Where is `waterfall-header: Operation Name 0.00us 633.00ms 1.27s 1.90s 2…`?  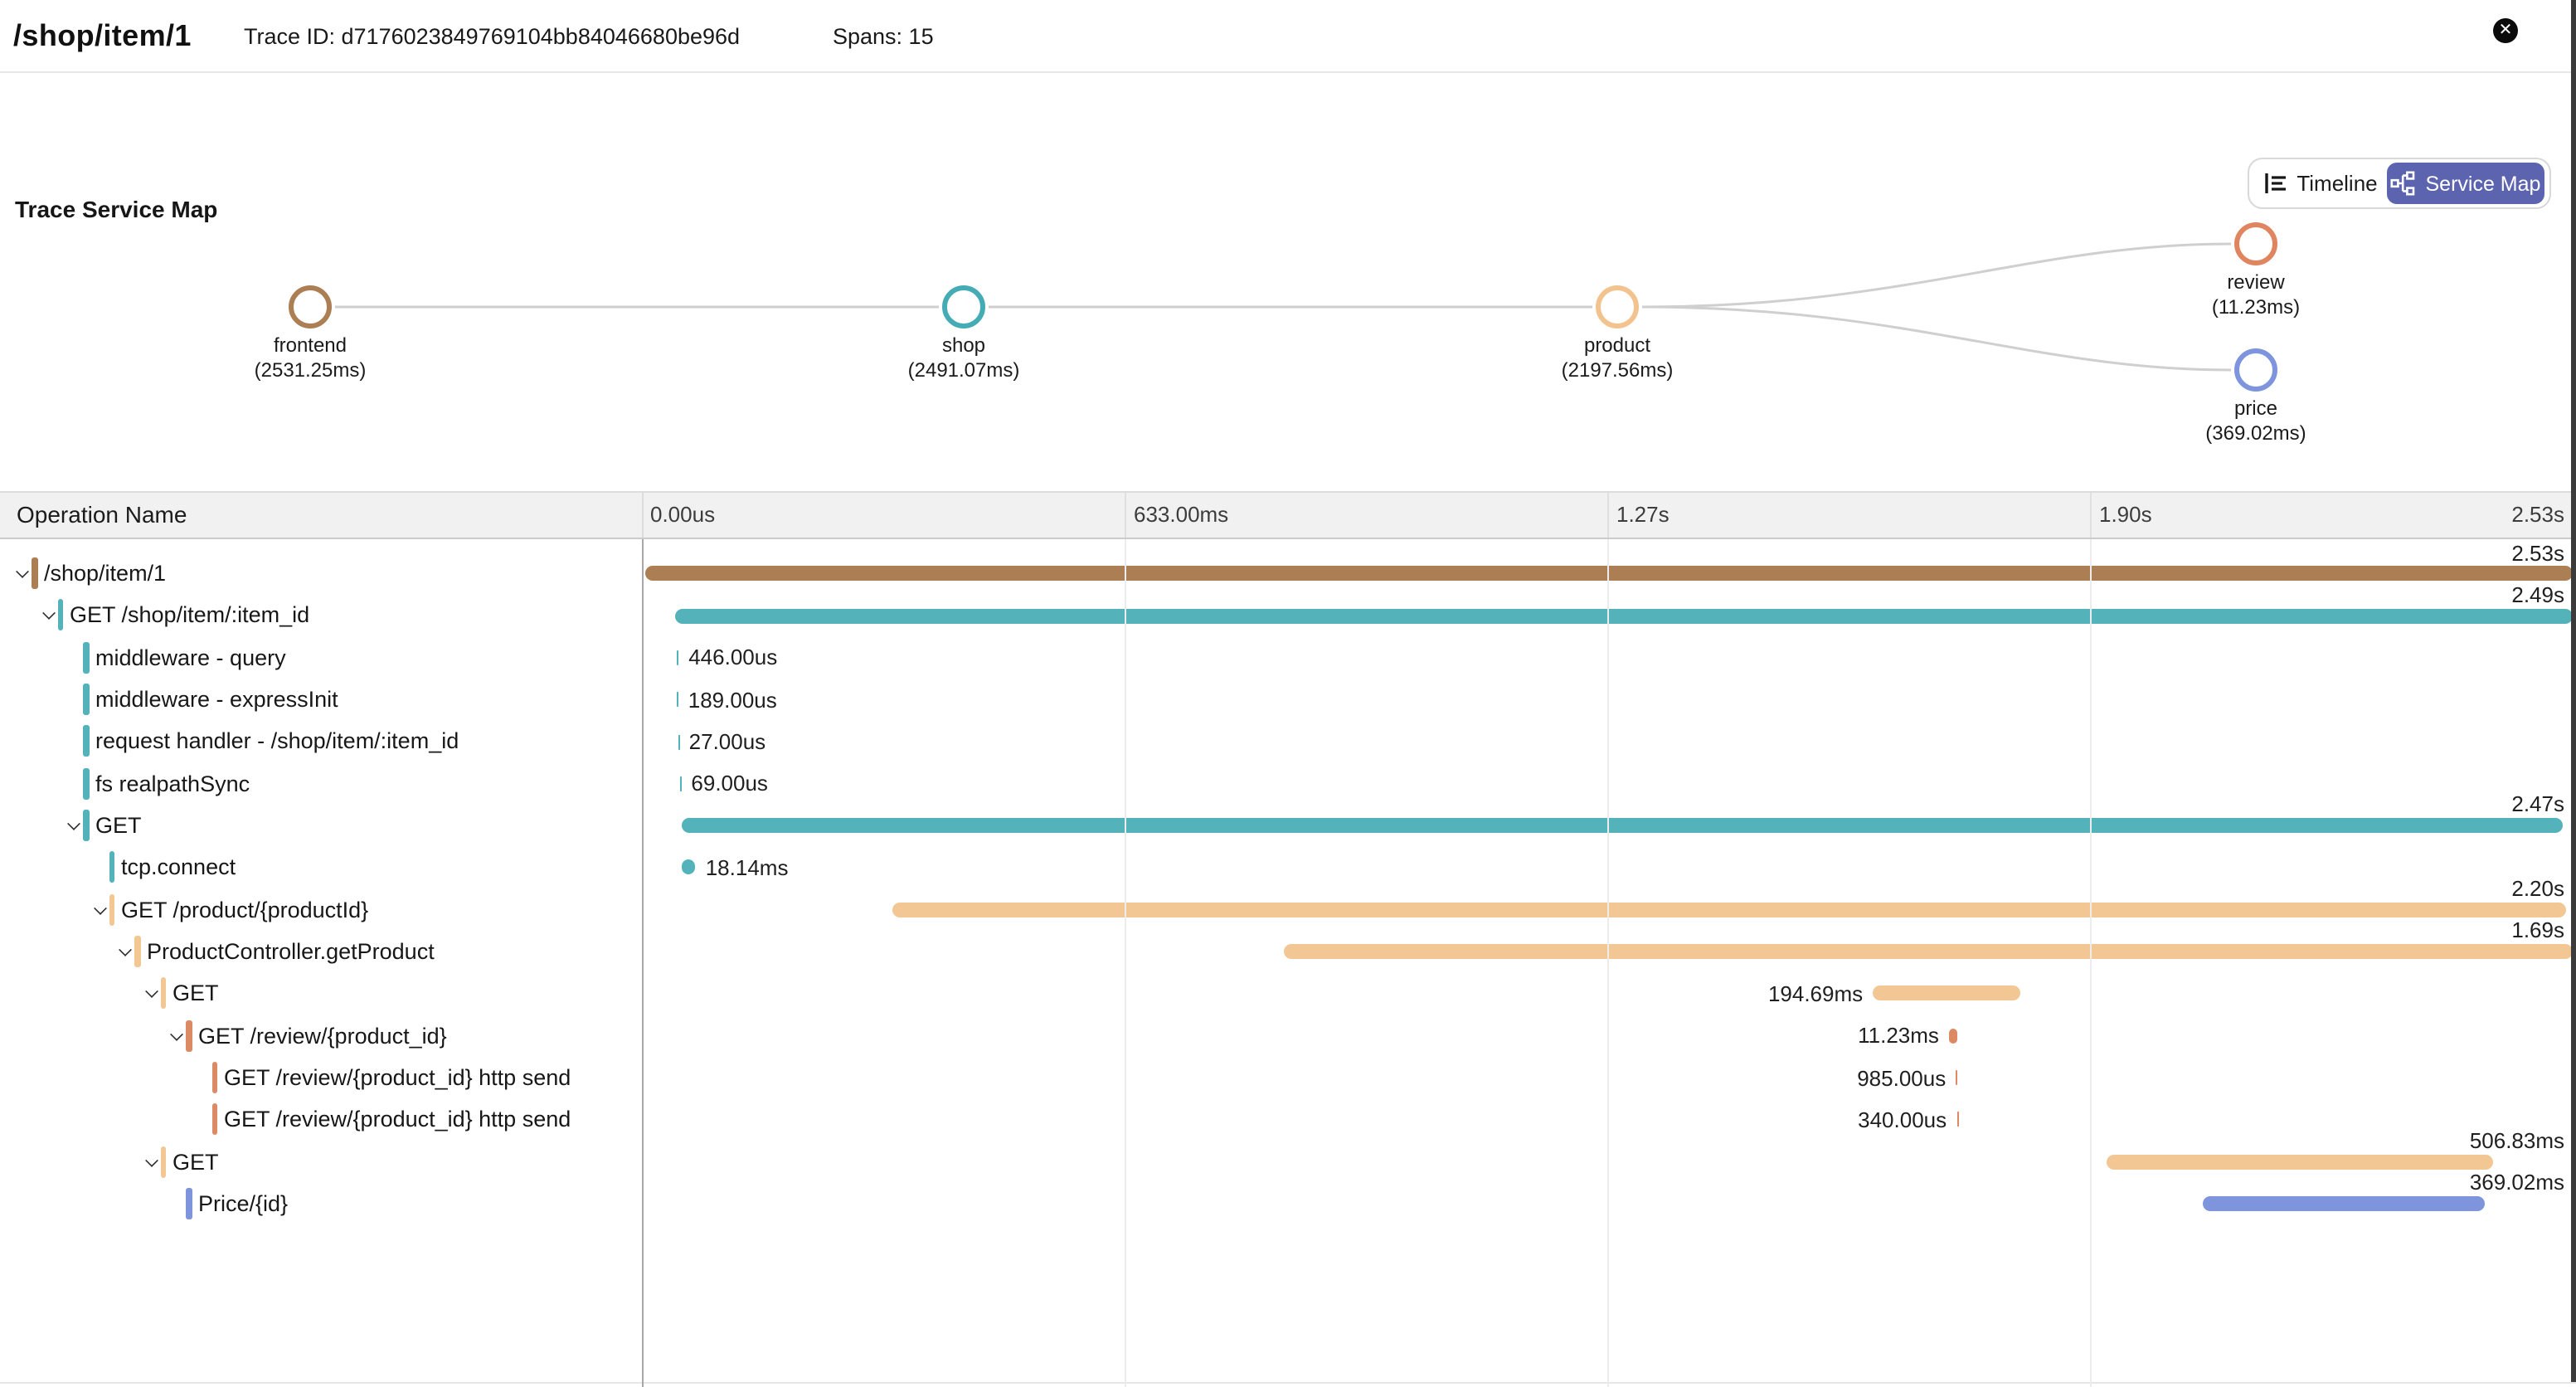
waterfall-header: Operation Name 0.00us 633.00ms 1.27s 1.90s 2… is located at coordinates (1288, 514).